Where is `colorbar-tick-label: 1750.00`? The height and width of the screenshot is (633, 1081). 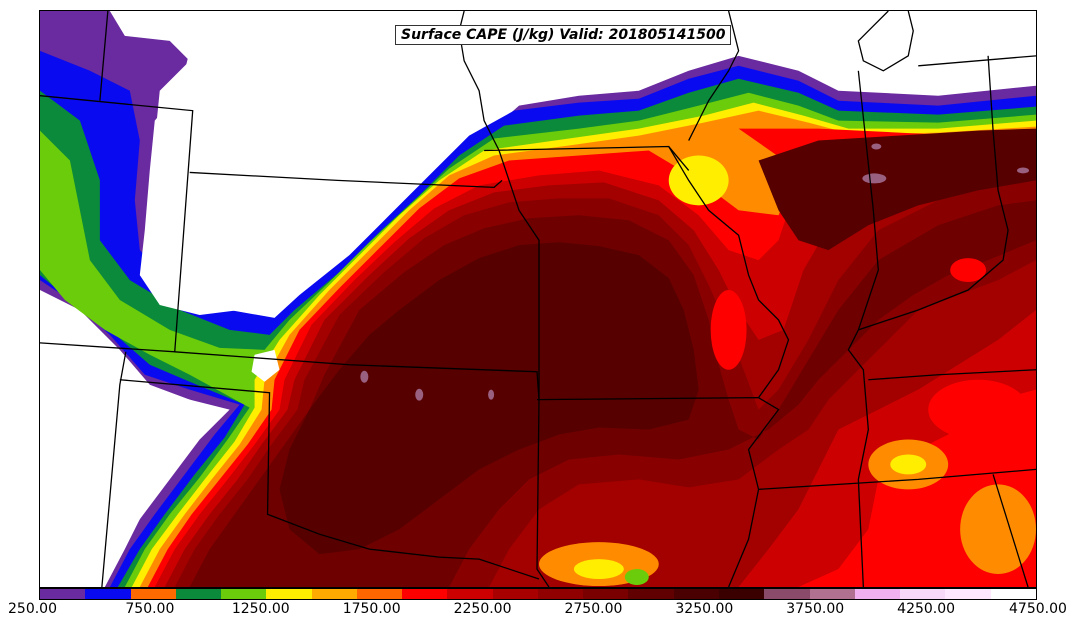 colorbar-tick-label: 1750.00 is located at coordinates (371, 609).